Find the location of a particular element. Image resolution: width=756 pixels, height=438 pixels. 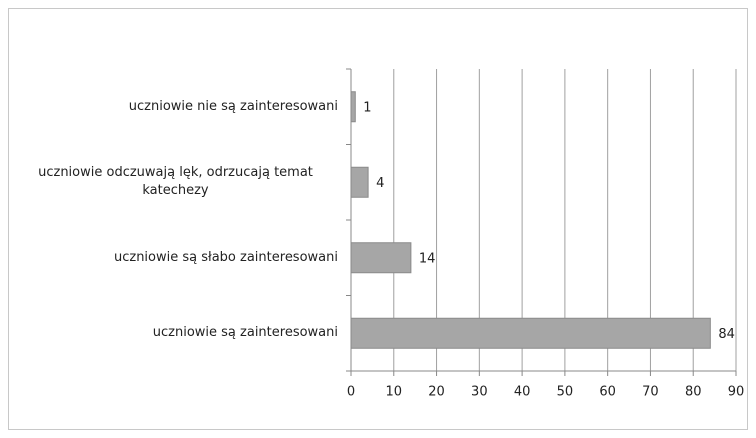

y-tick-label: uczniowie są słabo zainteresowani is located at coordinates (225, 257).